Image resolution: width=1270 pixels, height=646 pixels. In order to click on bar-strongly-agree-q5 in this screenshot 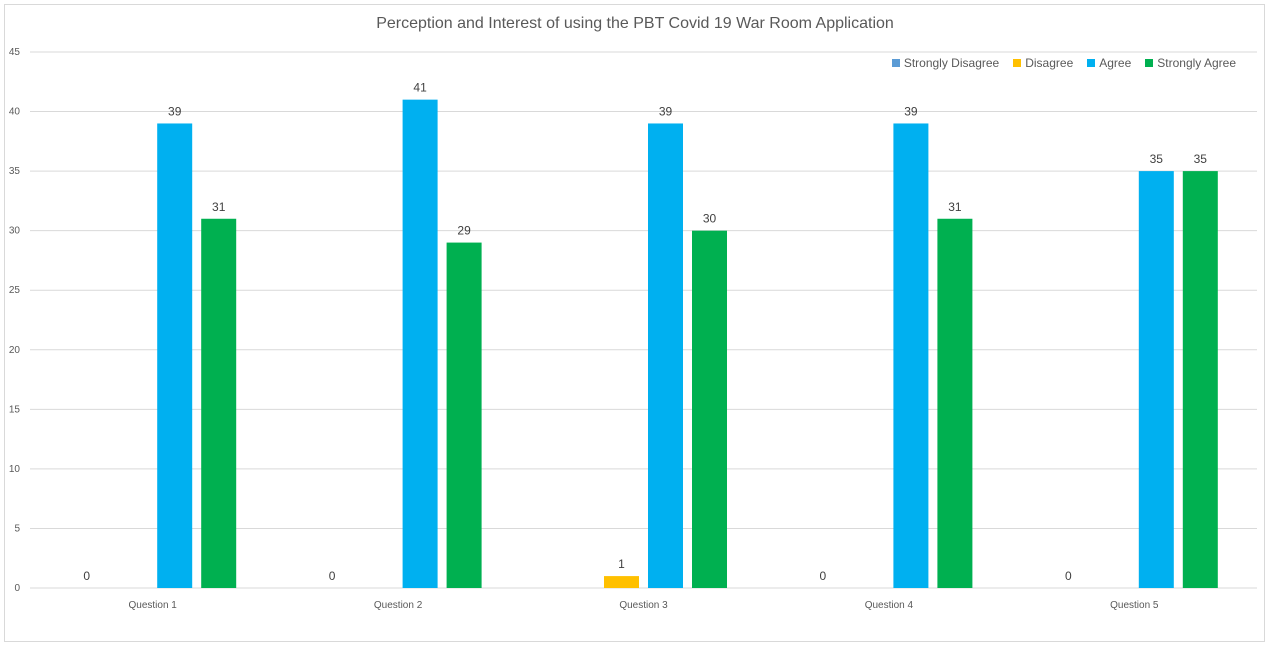, I will do `click(1200, 379)`.